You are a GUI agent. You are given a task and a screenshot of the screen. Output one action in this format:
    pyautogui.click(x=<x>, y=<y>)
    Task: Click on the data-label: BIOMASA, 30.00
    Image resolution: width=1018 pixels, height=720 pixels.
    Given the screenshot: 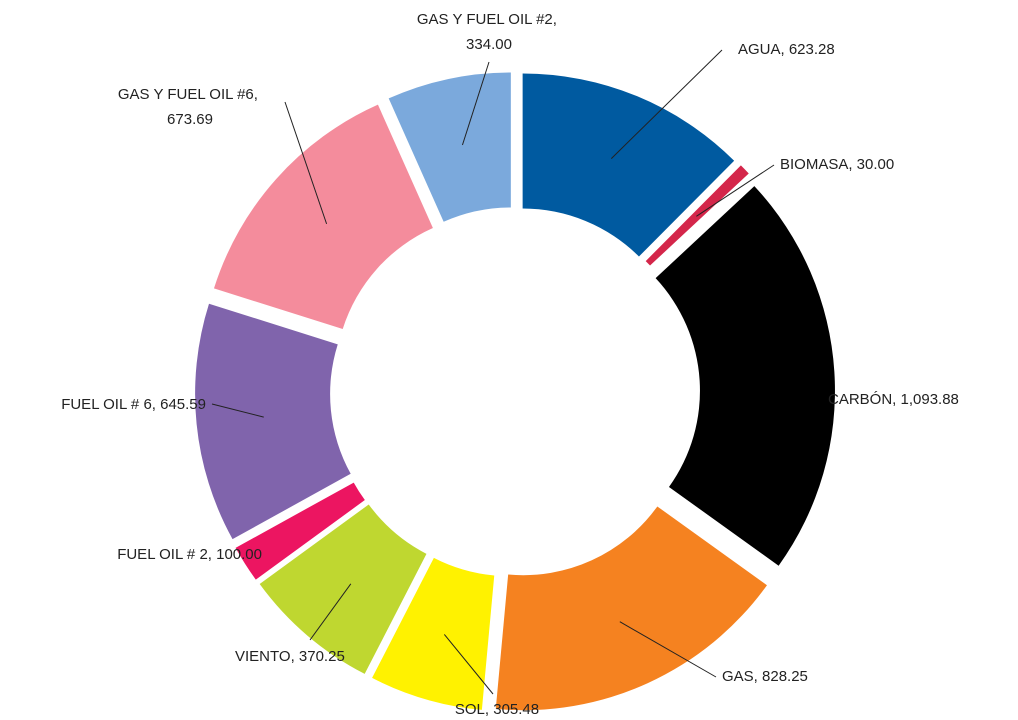 What is the action you would take?
    pyautogui.click(x=837, y=164)
    